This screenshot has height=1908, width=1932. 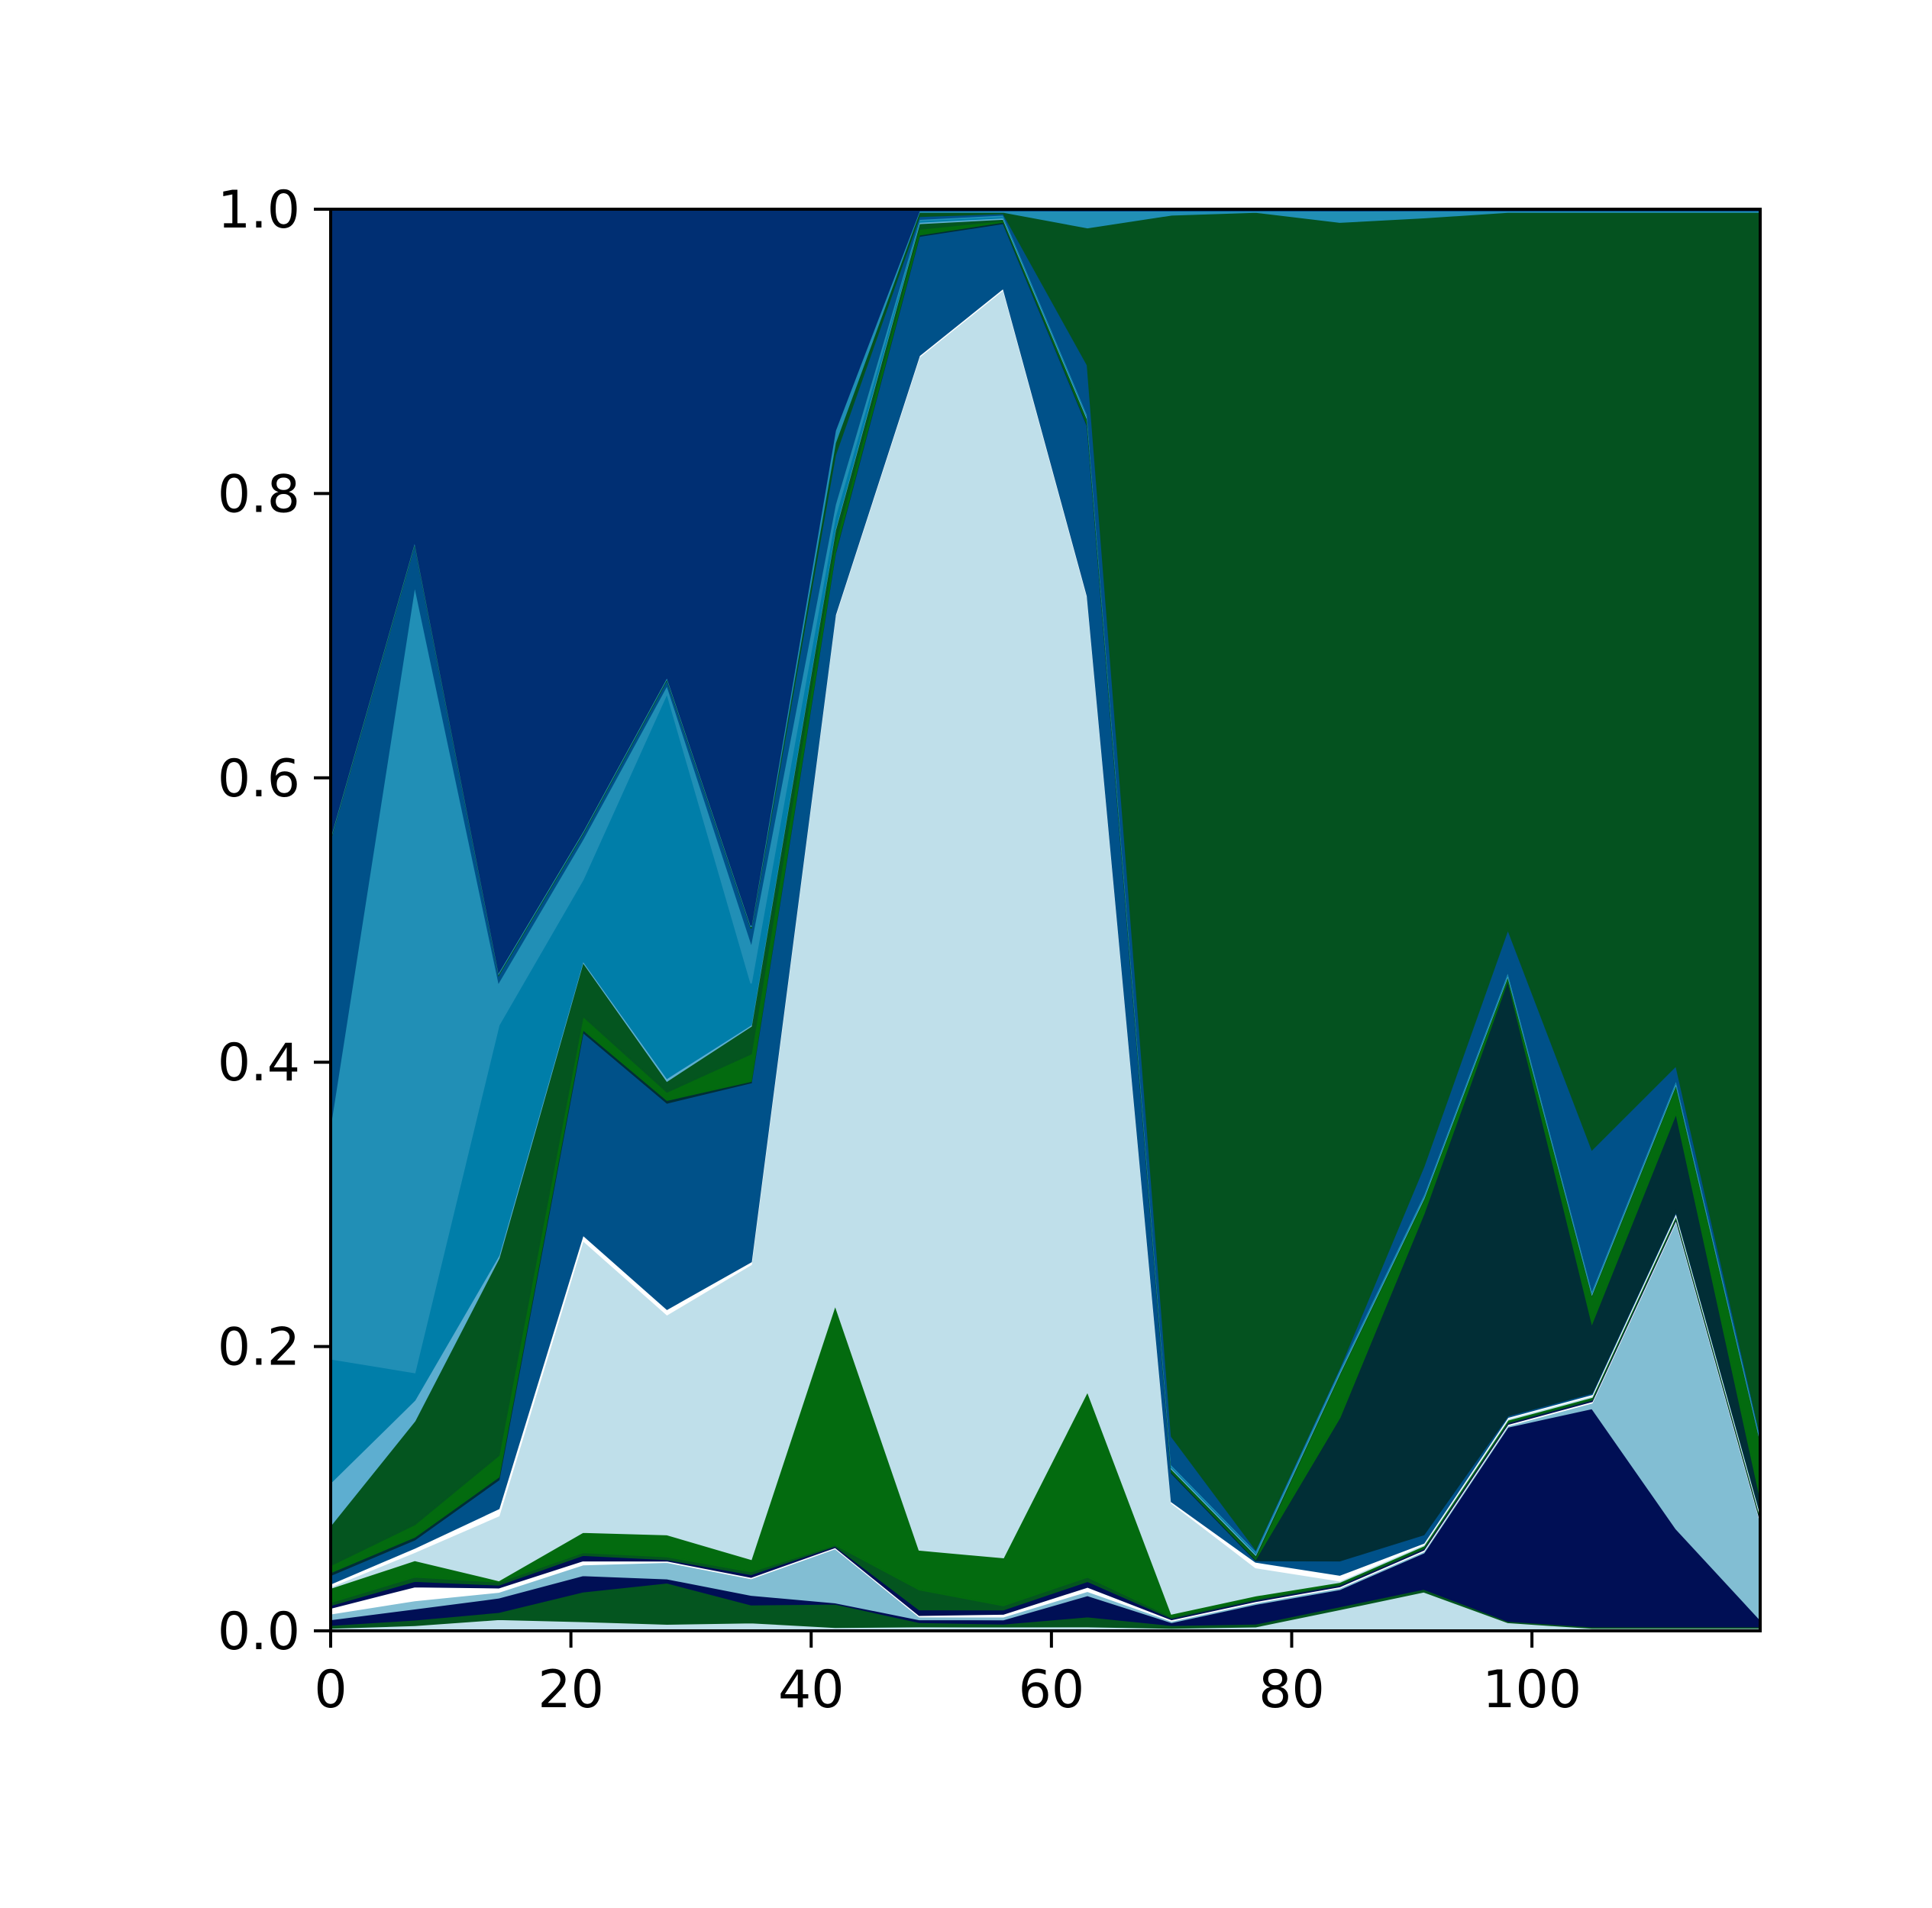 What do you see at coordinates (1291, 1690) in the screenshot?
I see `x-tick-label: 80` at bounding box center [1291, 1690].